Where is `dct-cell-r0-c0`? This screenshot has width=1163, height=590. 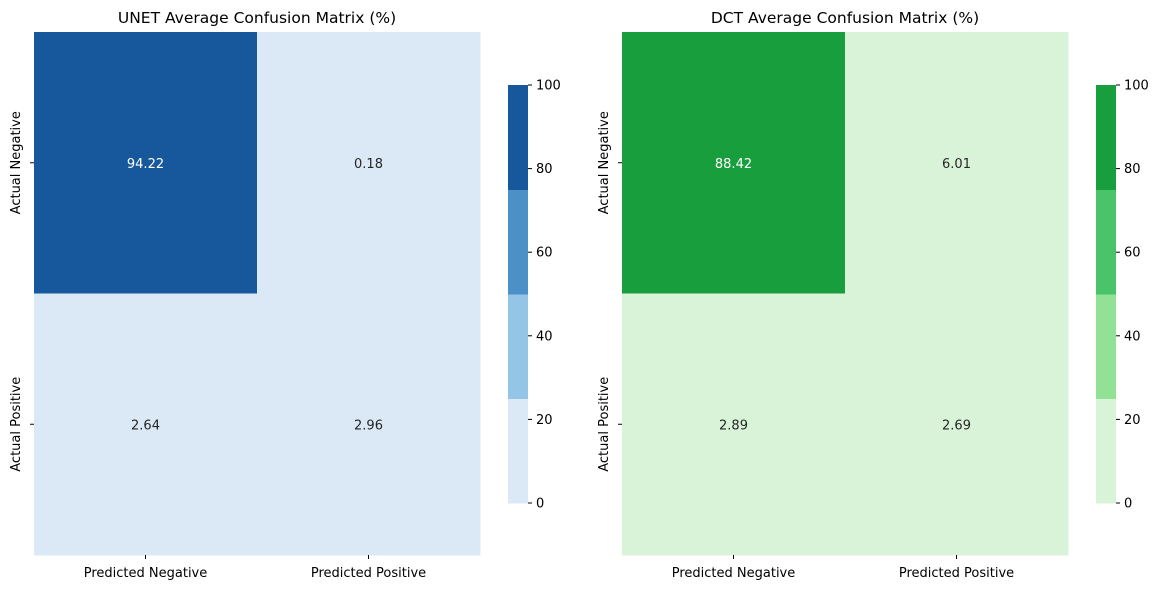 dct-cell-r0-c0 is located at coordinates (734, 163).